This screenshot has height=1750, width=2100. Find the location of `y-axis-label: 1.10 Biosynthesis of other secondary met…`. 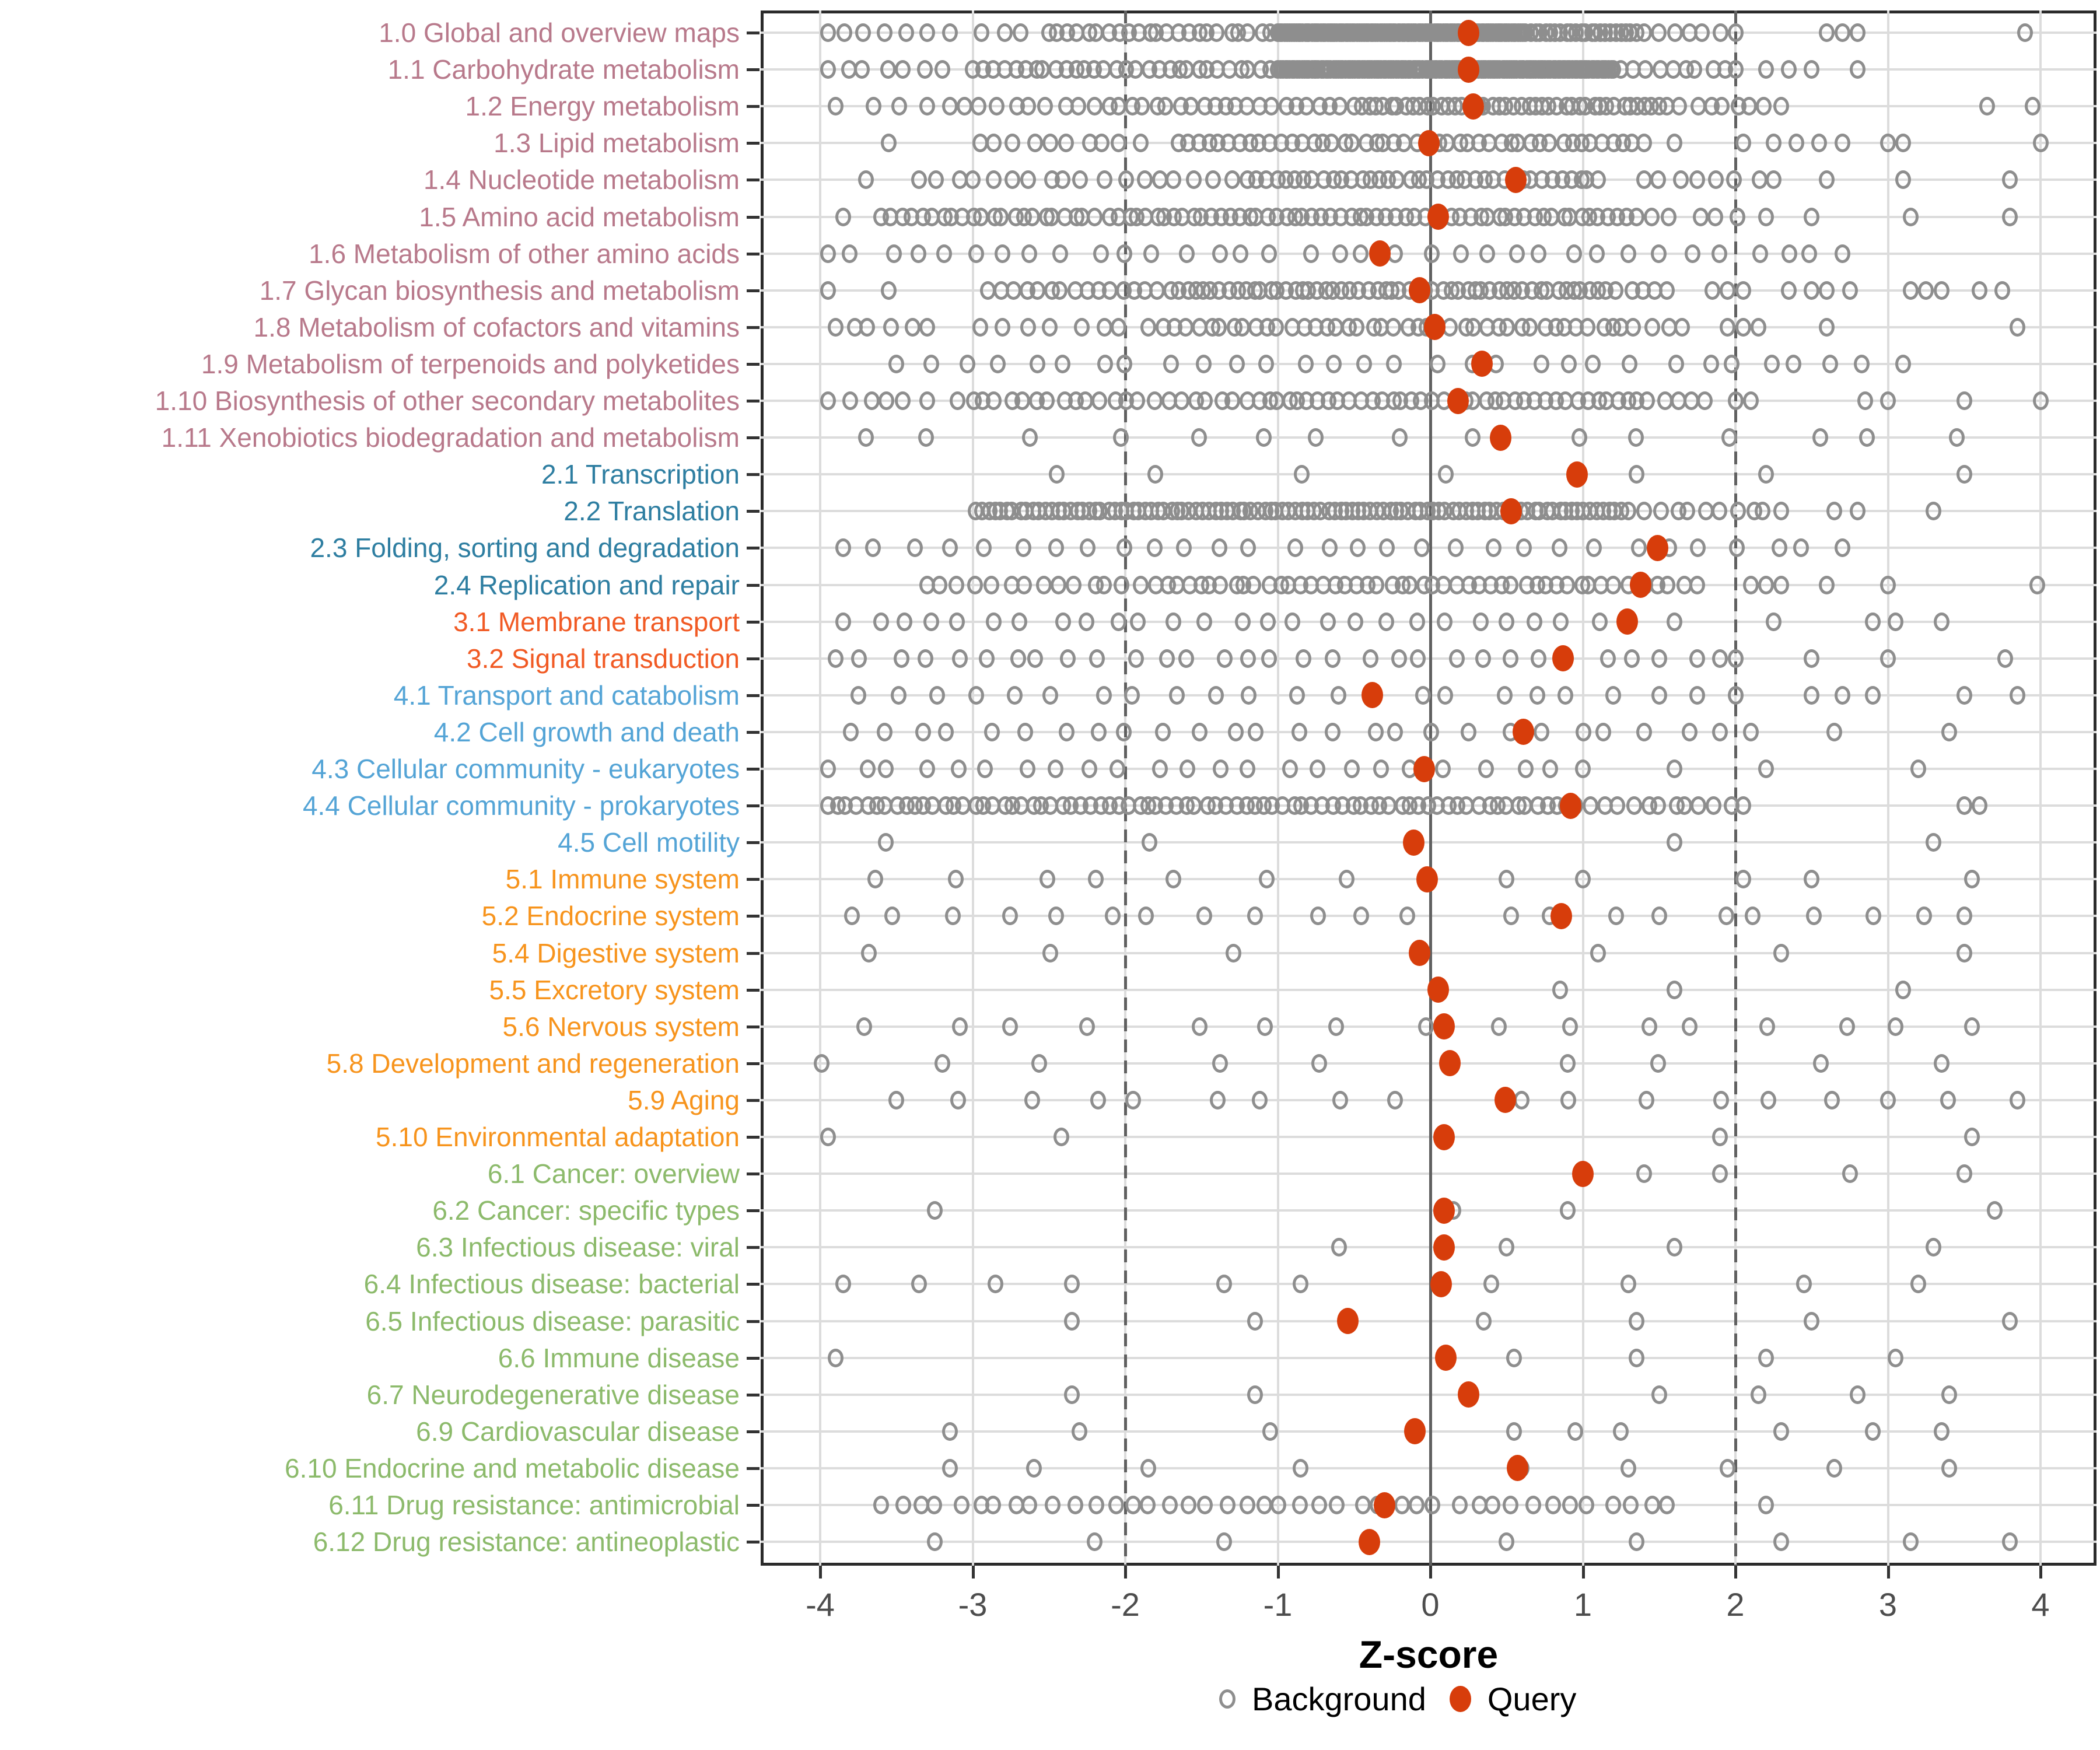

y-axis-label: 1.10 Biosynthesis of other secondary met… is located at coordinates (447, 401).